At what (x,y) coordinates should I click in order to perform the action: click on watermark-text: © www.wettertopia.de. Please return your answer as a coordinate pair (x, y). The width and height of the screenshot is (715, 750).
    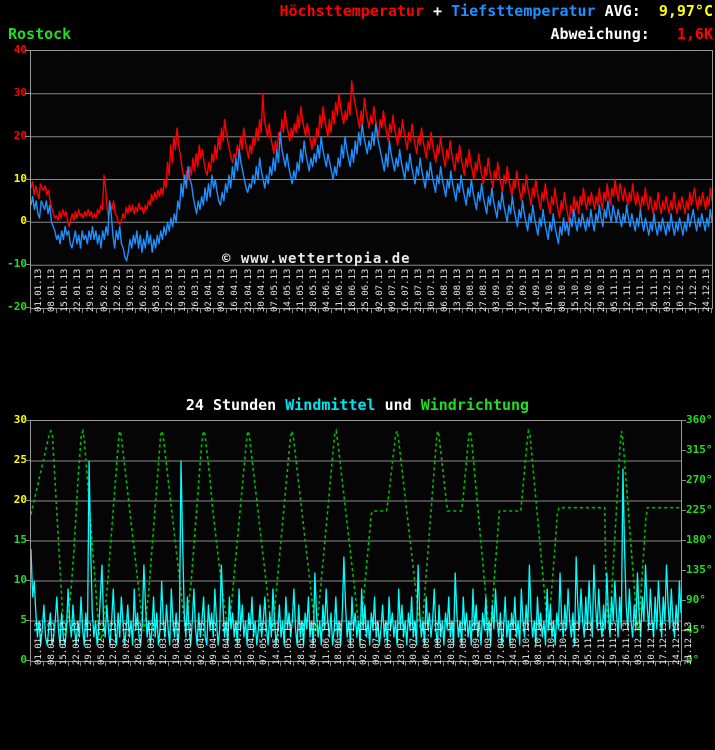
    Looking at the image, I should click on (316, 259).